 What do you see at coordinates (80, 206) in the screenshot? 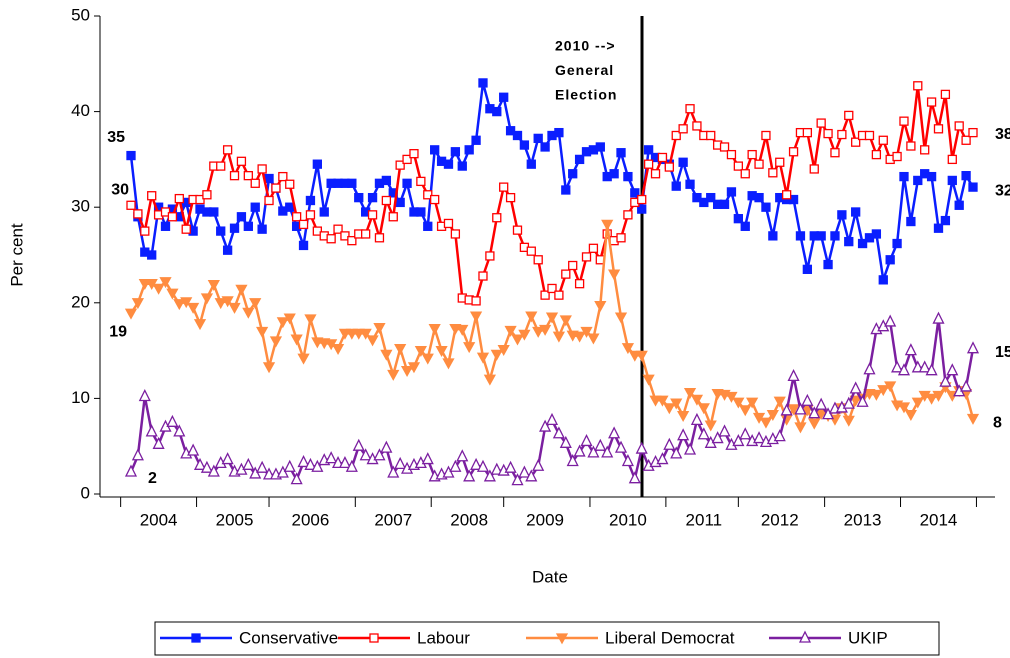
I see `y-tick-label: 30` at bounding box center [80, 206].